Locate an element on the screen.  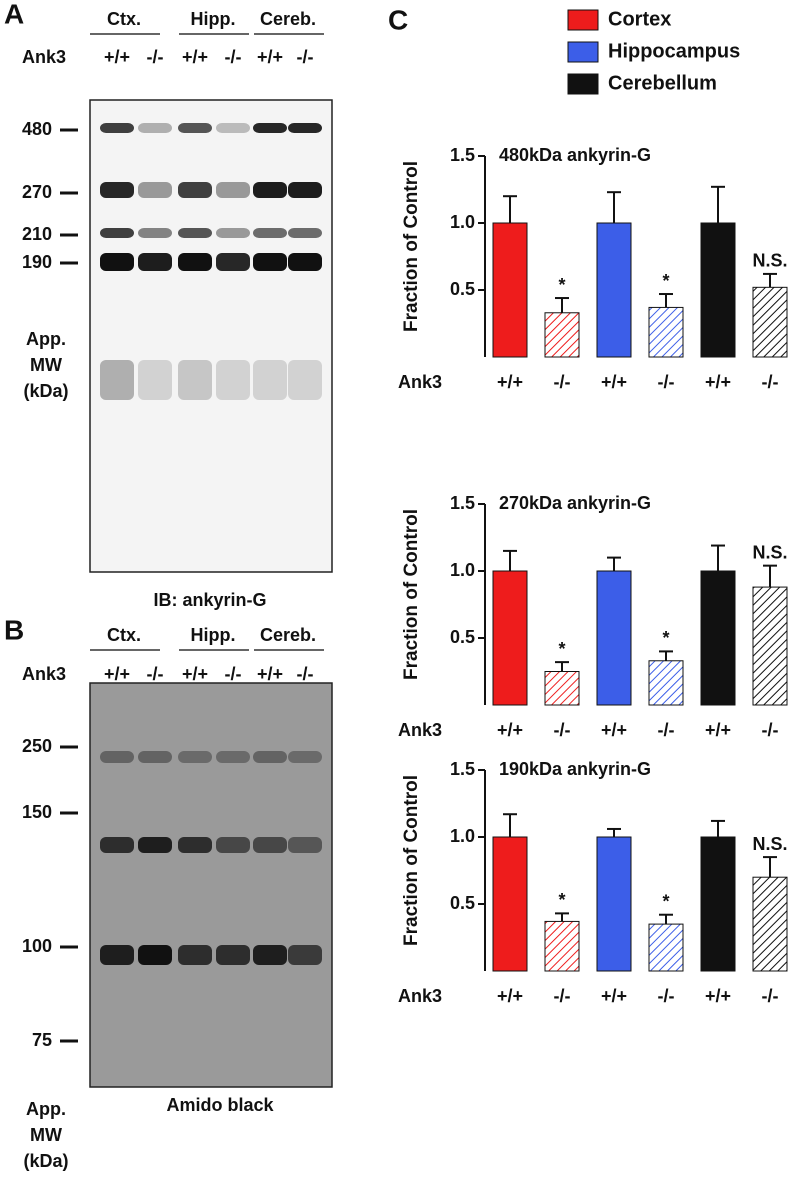
significance-label: N.S. is located at coordinates (769, 844).